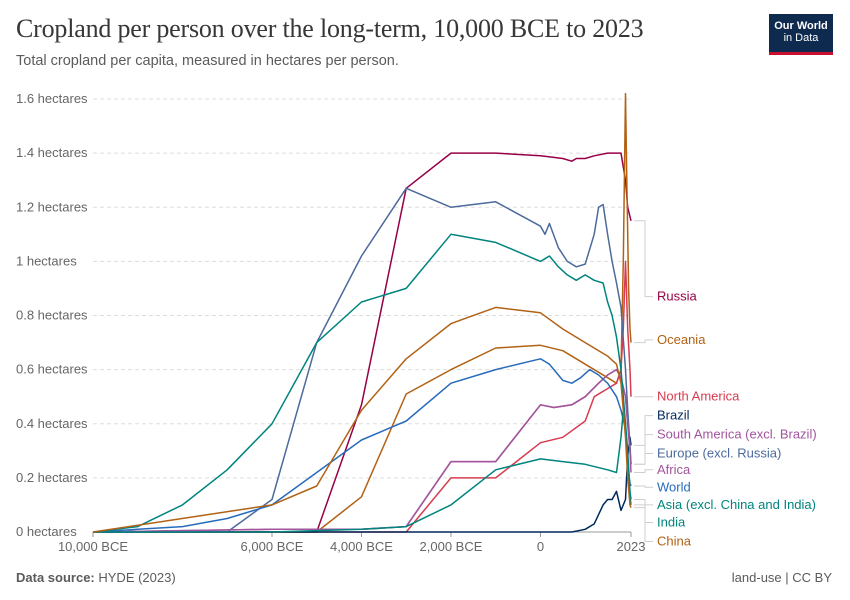 This screenshot has height=600, width=850. Describe the element at coordinates (719, 453) in the screenshot. I see `legend-label: Europe (excl. Russia)` at that location.